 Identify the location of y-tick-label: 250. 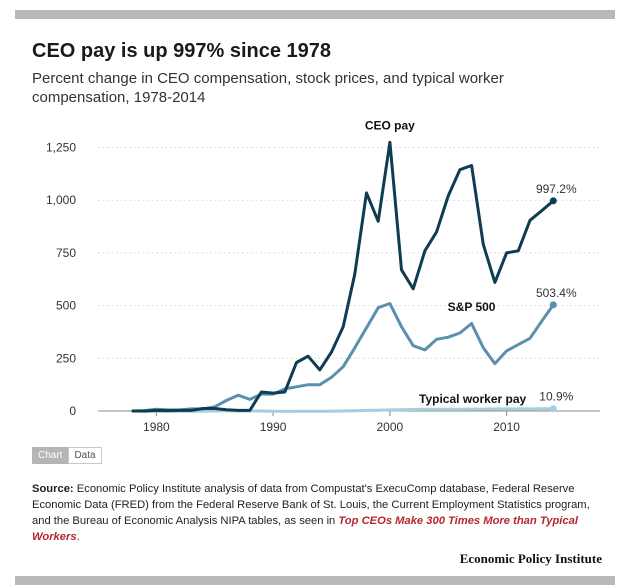
(66, 358).